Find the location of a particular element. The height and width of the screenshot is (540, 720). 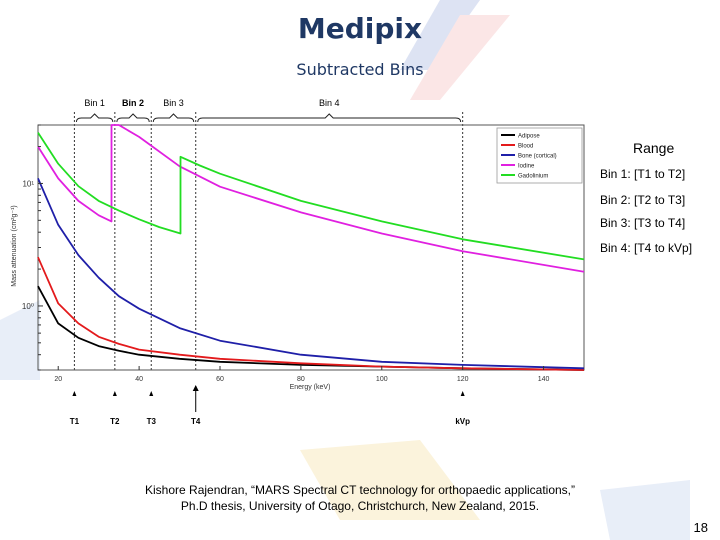

threshold-label-t3: T3 is located at coordinates (152, 421).